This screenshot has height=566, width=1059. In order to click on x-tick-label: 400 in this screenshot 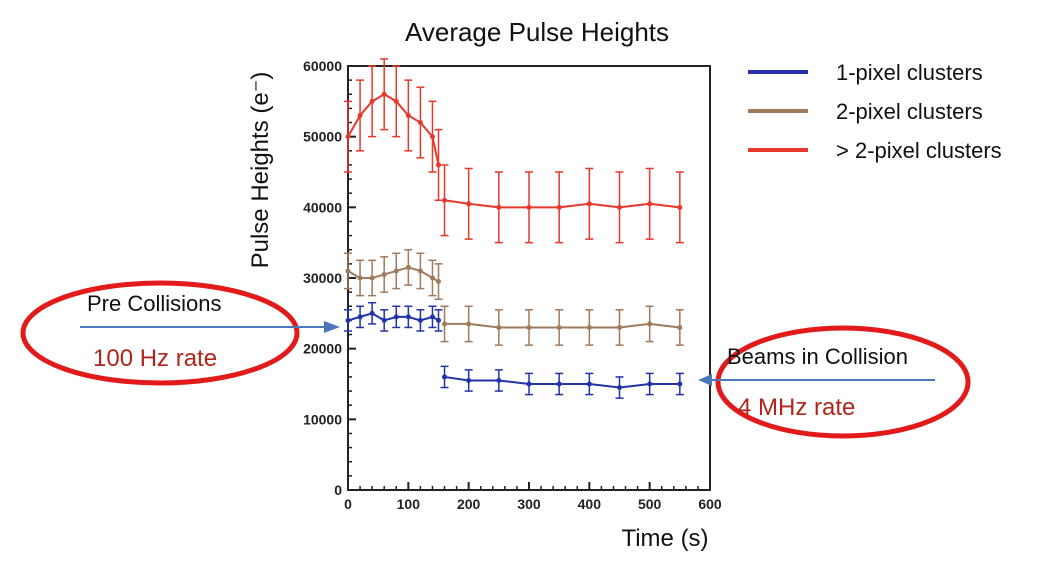, I will do `click(590, 504)`.